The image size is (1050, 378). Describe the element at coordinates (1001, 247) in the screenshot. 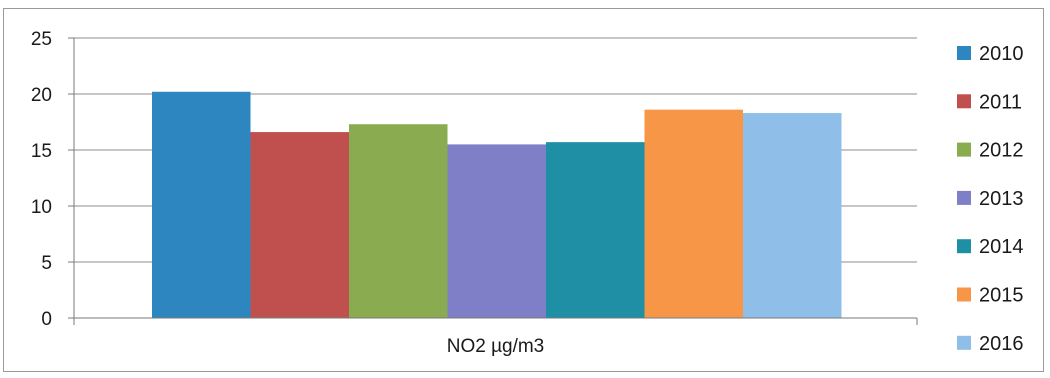

I see `legend-label-2014: 2014` at that location.